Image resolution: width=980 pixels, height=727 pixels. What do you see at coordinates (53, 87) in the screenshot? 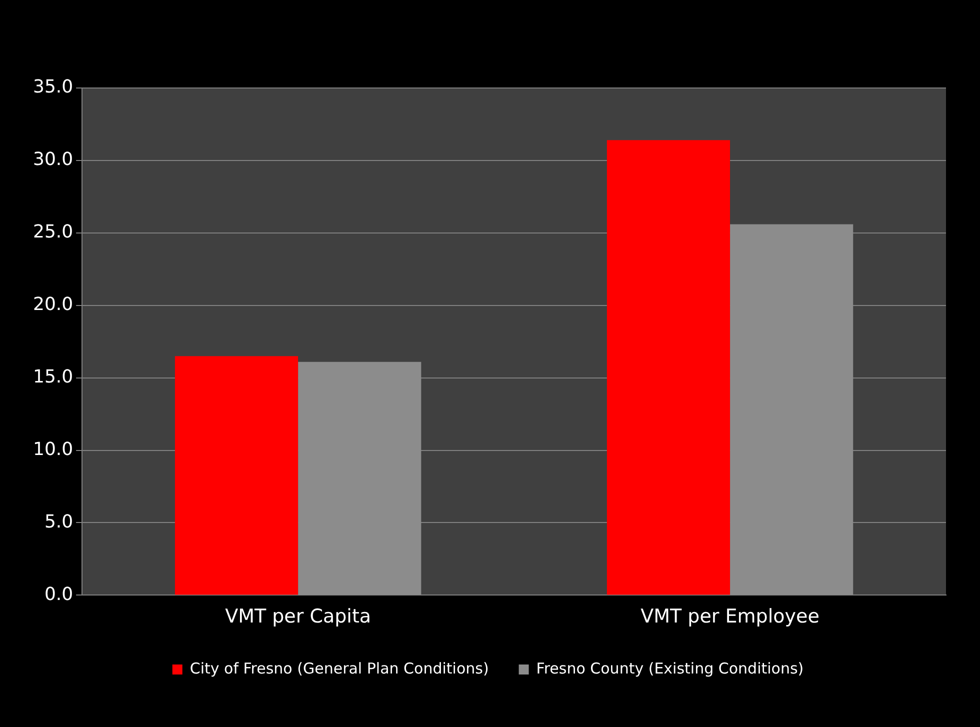
I see `y-tick-label: 35.0` at bounding box center [53, 87].